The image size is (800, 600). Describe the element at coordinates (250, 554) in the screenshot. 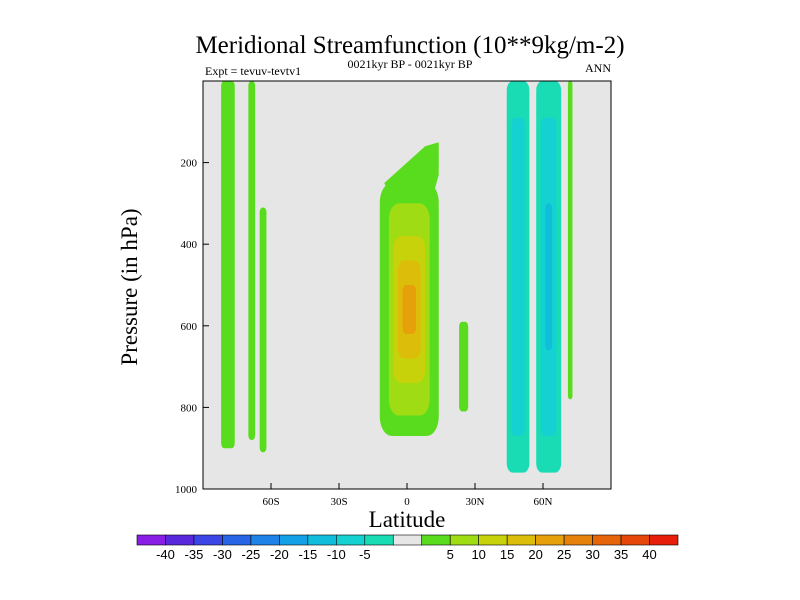

I see `colorbar-label: -25` at that location.